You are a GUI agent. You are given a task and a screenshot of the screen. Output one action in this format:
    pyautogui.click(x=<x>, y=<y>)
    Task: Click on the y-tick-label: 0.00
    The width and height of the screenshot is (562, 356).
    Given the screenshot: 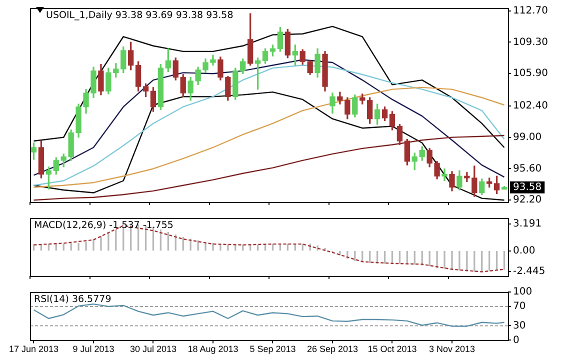 What is the action you would take?
    pyautogui.click(x=524, y=250)
    